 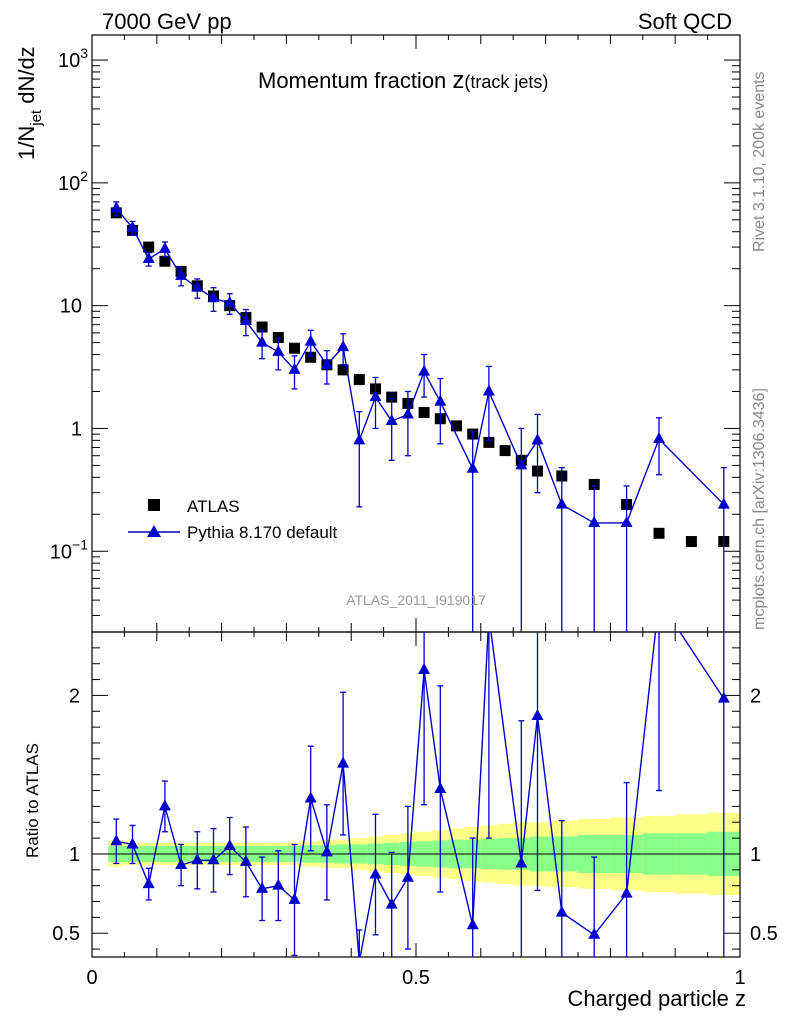 What do you see at coordinates (167, 21) in the screenshot?
I see `header-left: 7000 GeV pp` at bounding box center [167, 21].